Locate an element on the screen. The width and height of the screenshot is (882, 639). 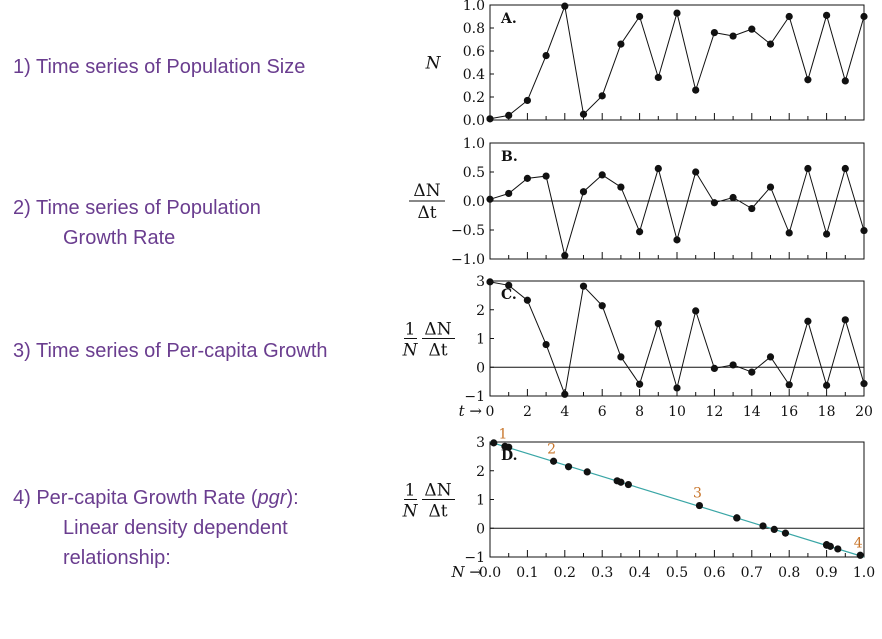
panel-4-ylabel-one: 1 is located at coordinates (410, 491).